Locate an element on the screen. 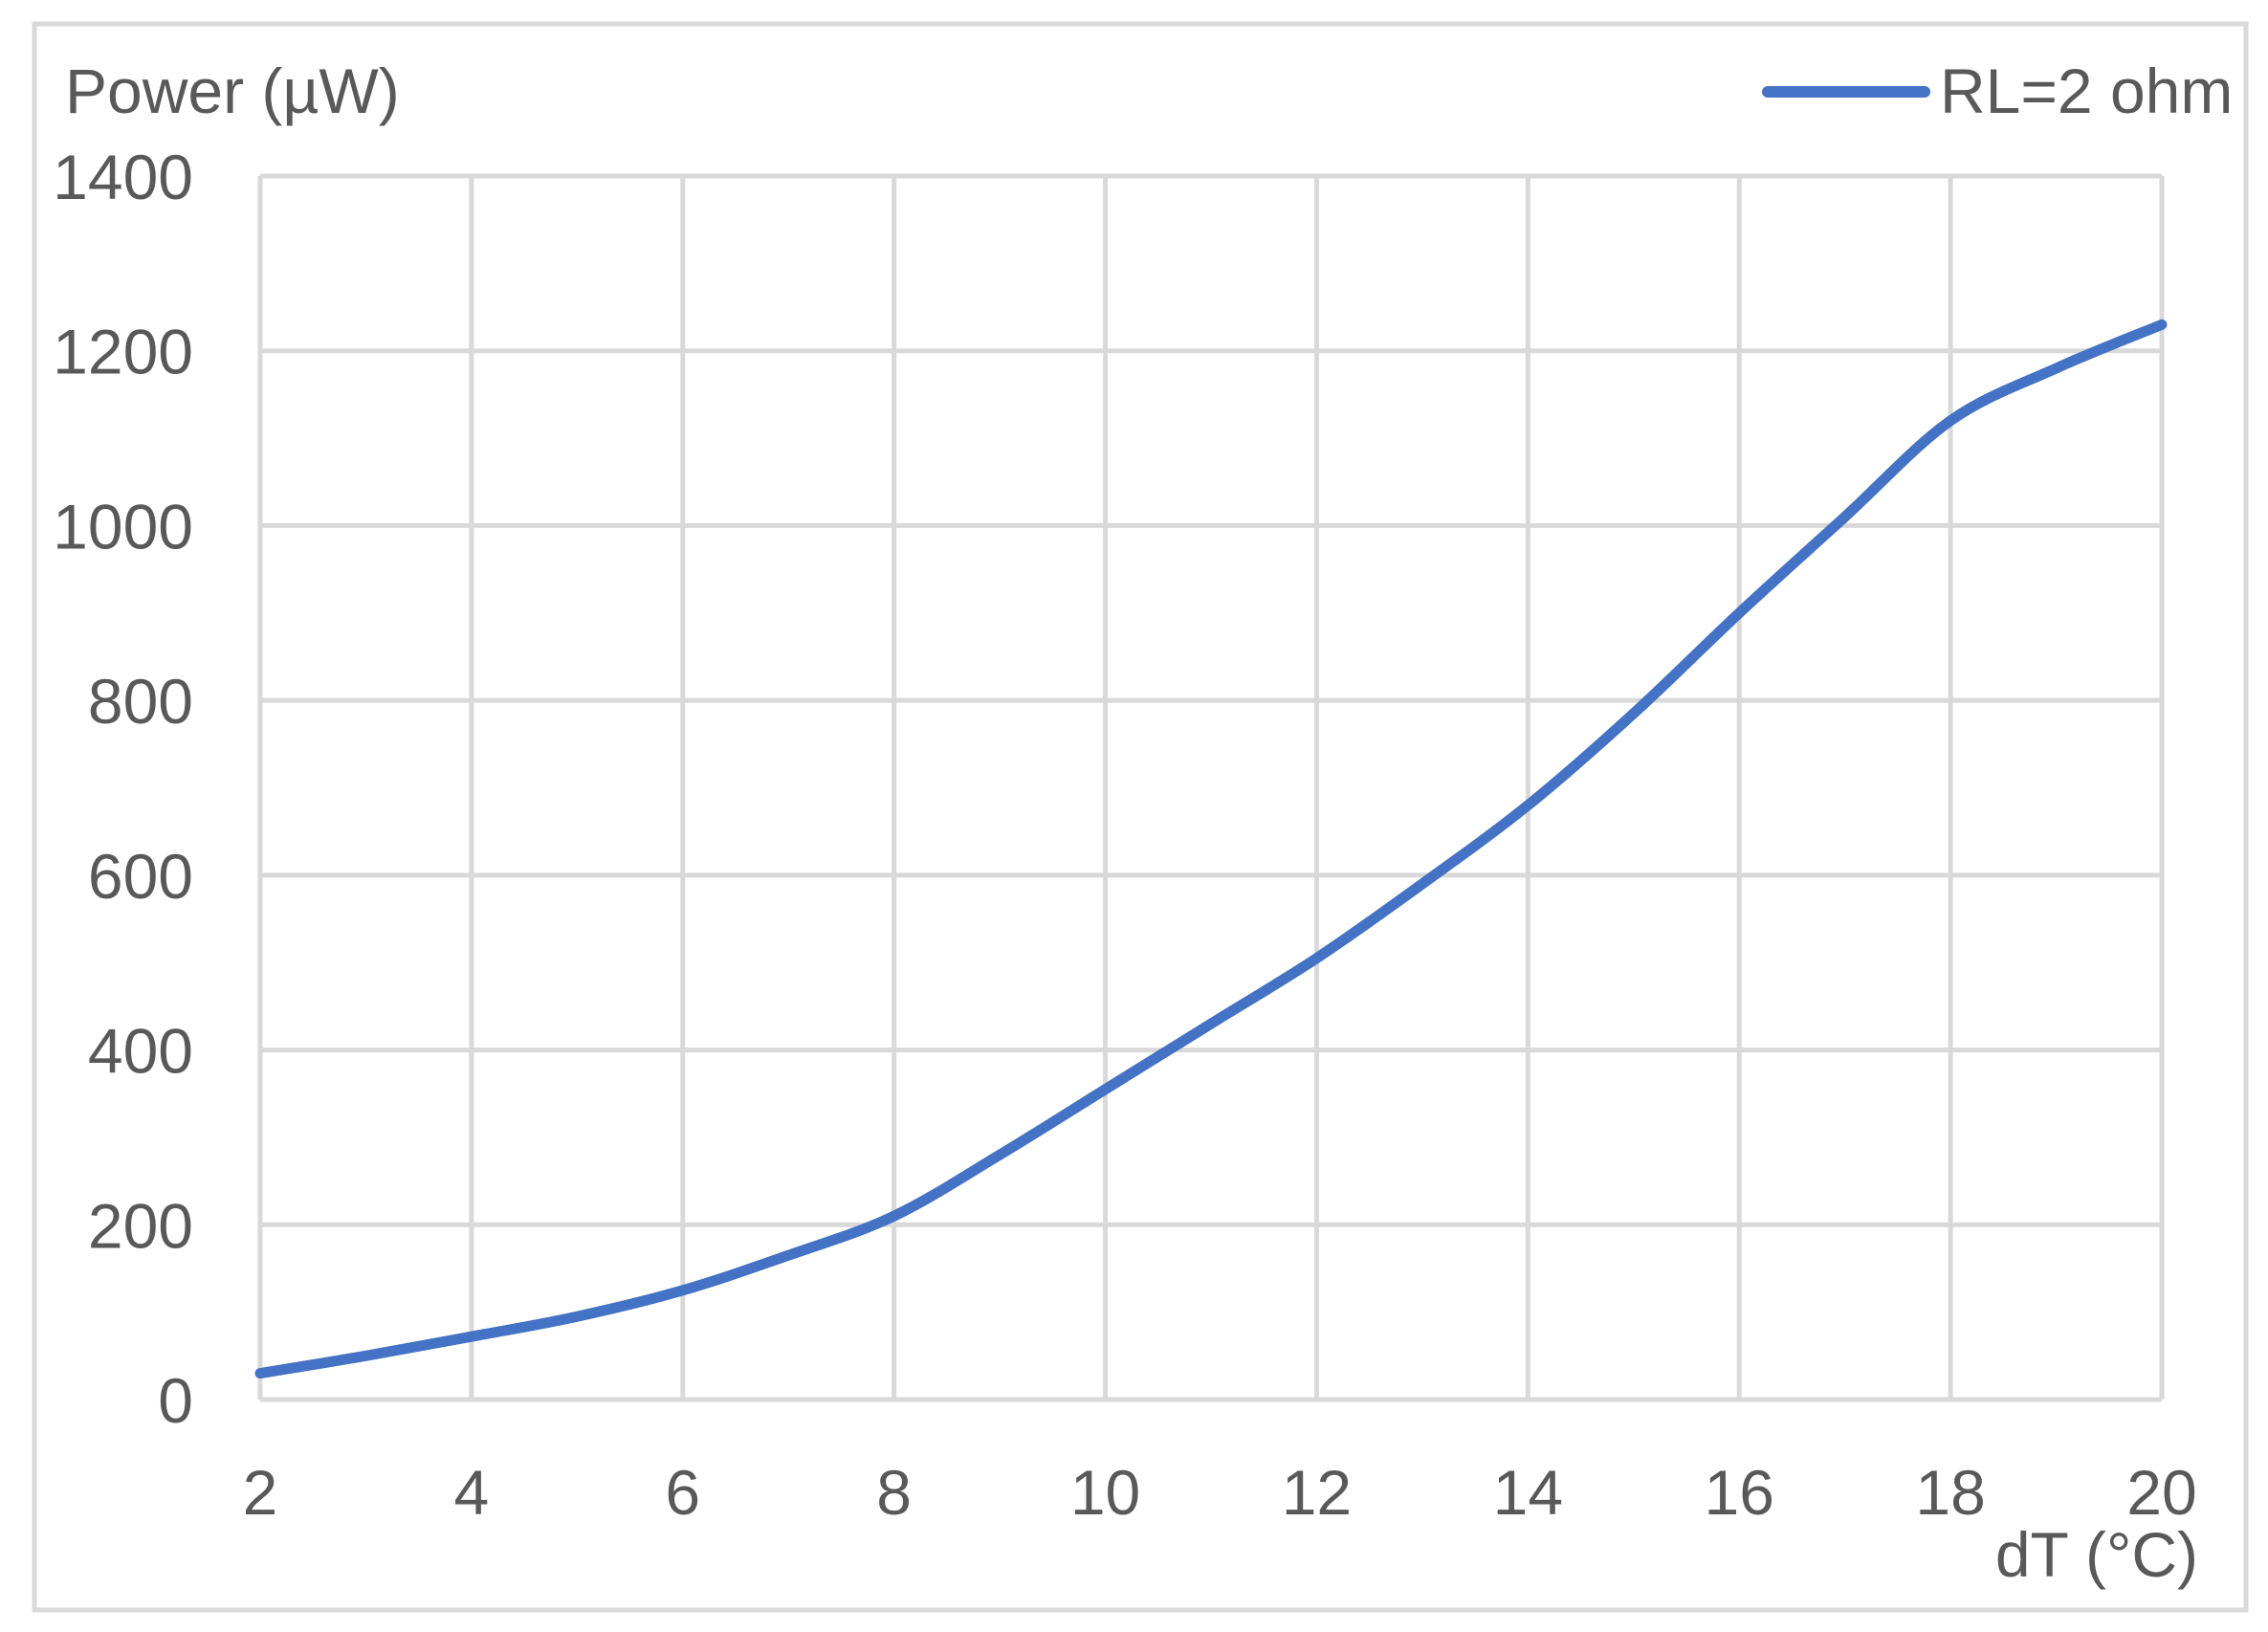 Image resolution: width=2268 pixels, height=1632 pixels. y-tick-label: 1200 is located at coordinates (123, 352).